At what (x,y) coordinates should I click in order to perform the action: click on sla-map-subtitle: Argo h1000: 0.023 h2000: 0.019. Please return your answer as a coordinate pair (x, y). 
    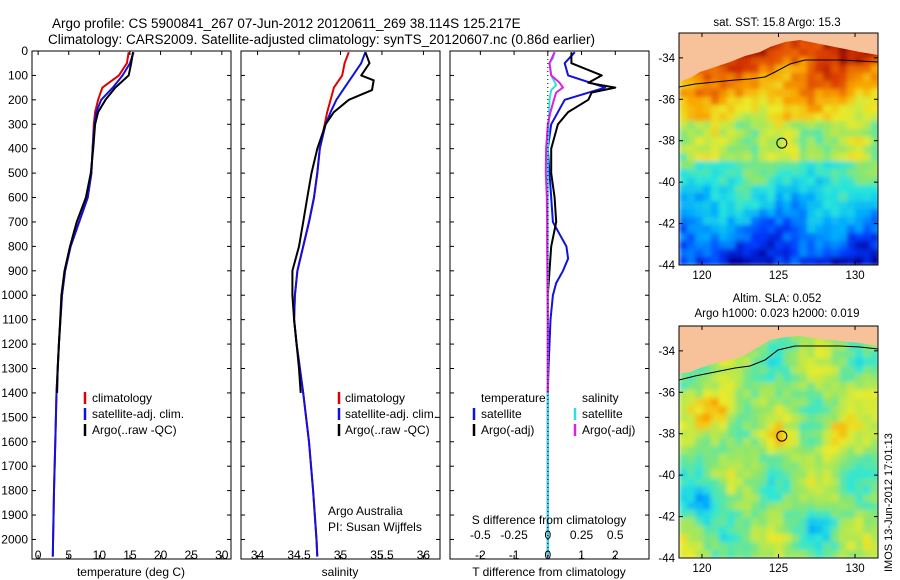
    Looking at the image, I should click on (777, 314).